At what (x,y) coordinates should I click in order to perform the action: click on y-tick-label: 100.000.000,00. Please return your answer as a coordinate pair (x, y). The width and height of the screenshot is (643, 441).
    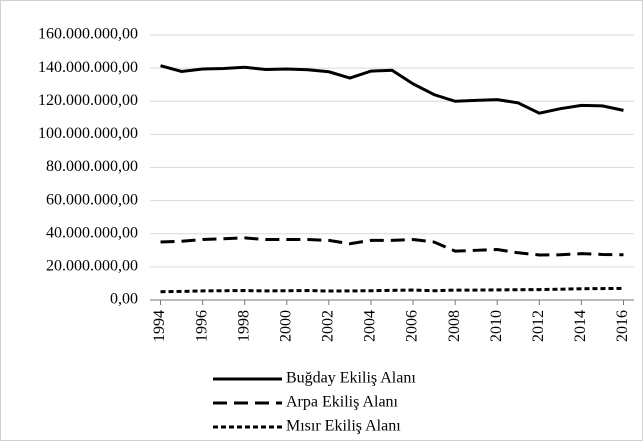
    Looking at the image, I should click on (88, 133).